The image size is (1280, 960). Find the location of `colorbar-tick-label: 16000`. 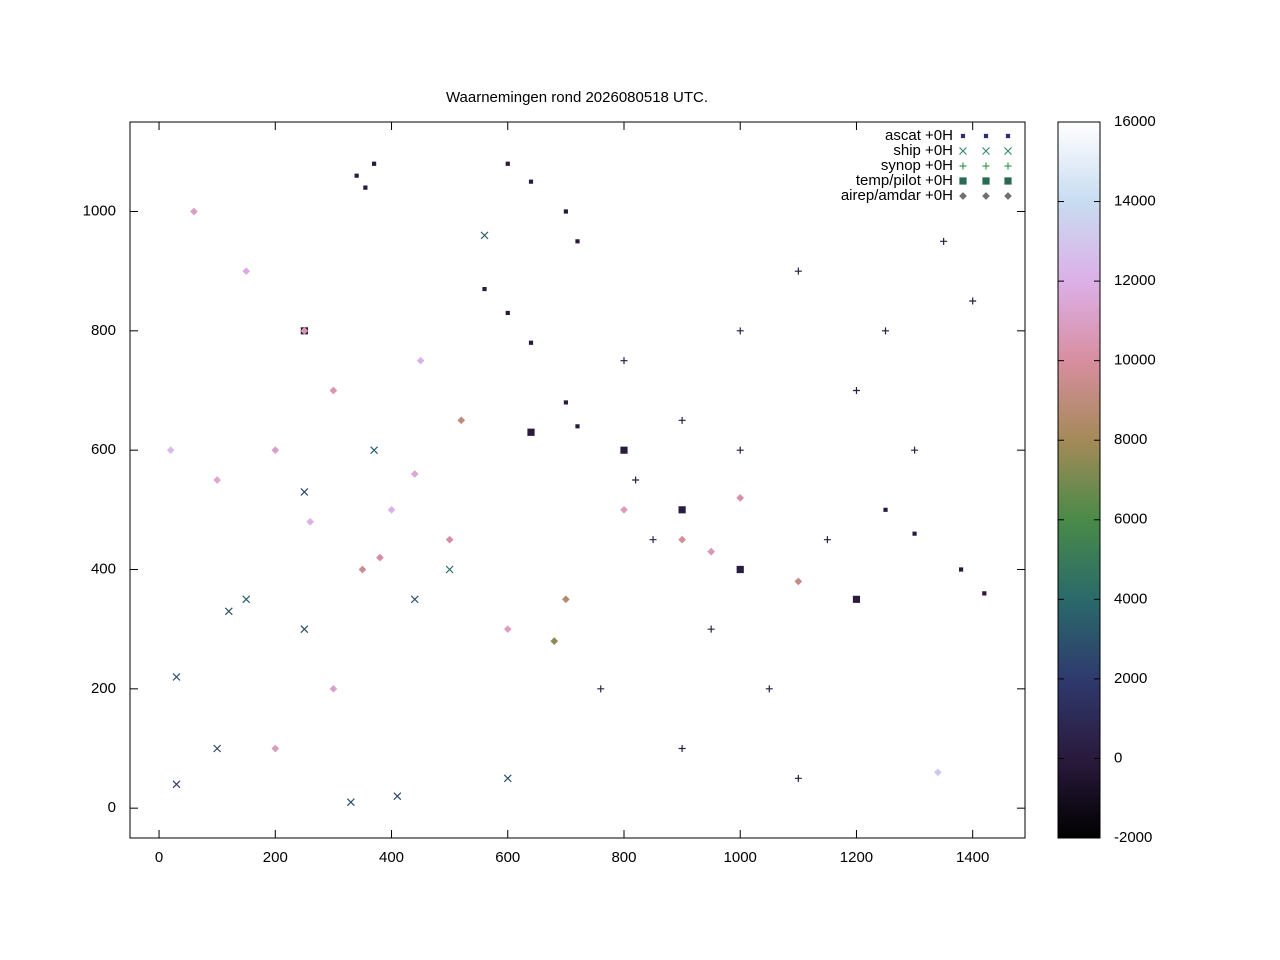

colorbar-tick-label: 16000 is located at coordinates (1135, 121).